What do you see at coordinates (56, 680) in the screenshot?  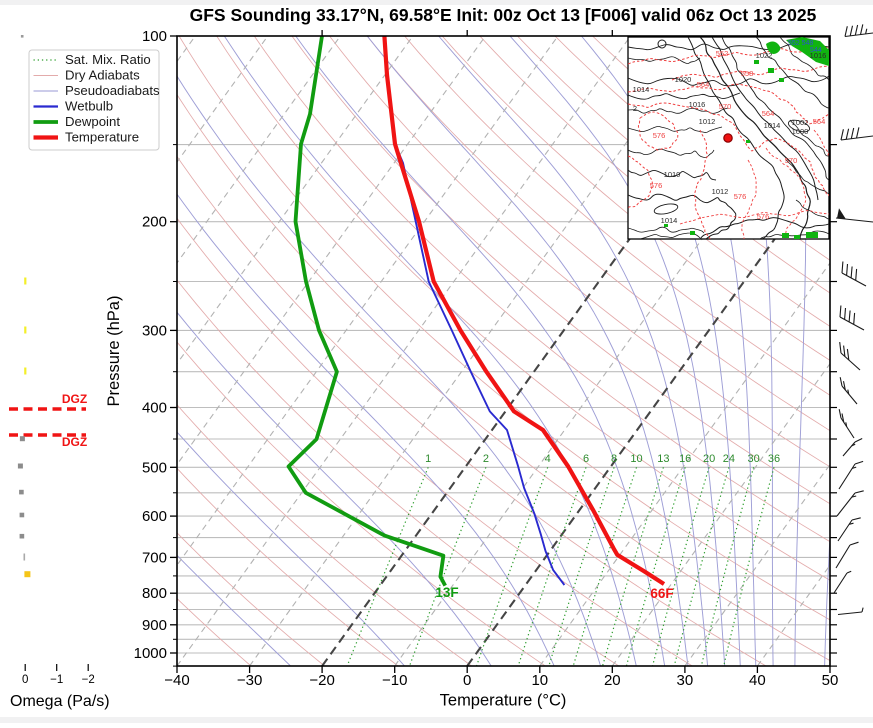 I see `svg-text: −1` at bounding box center [56, 680].